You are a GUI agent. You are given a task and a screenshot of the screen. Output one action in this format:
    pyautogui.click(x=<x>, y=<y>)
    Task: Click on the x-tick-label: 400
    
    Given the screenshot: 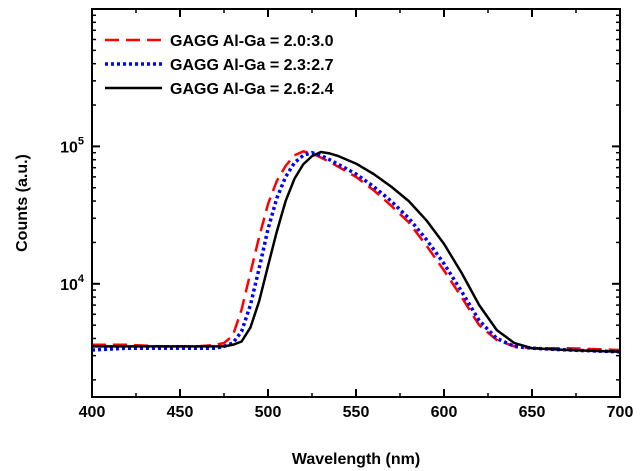 What is the action you would take?
    pyautogui.click(x=92, y=412)
    